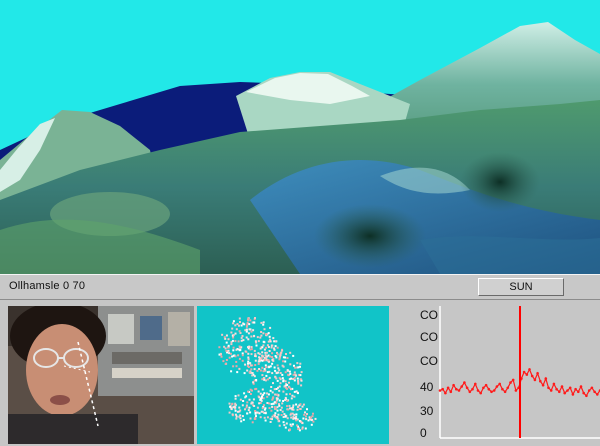 This screenshot has height=446, width=600. What do you see at coordinates (300, 287) in the screenshot?
I see `status-bar: Ollhamsle 0 70 SUN` at bounding box center [300, 287].